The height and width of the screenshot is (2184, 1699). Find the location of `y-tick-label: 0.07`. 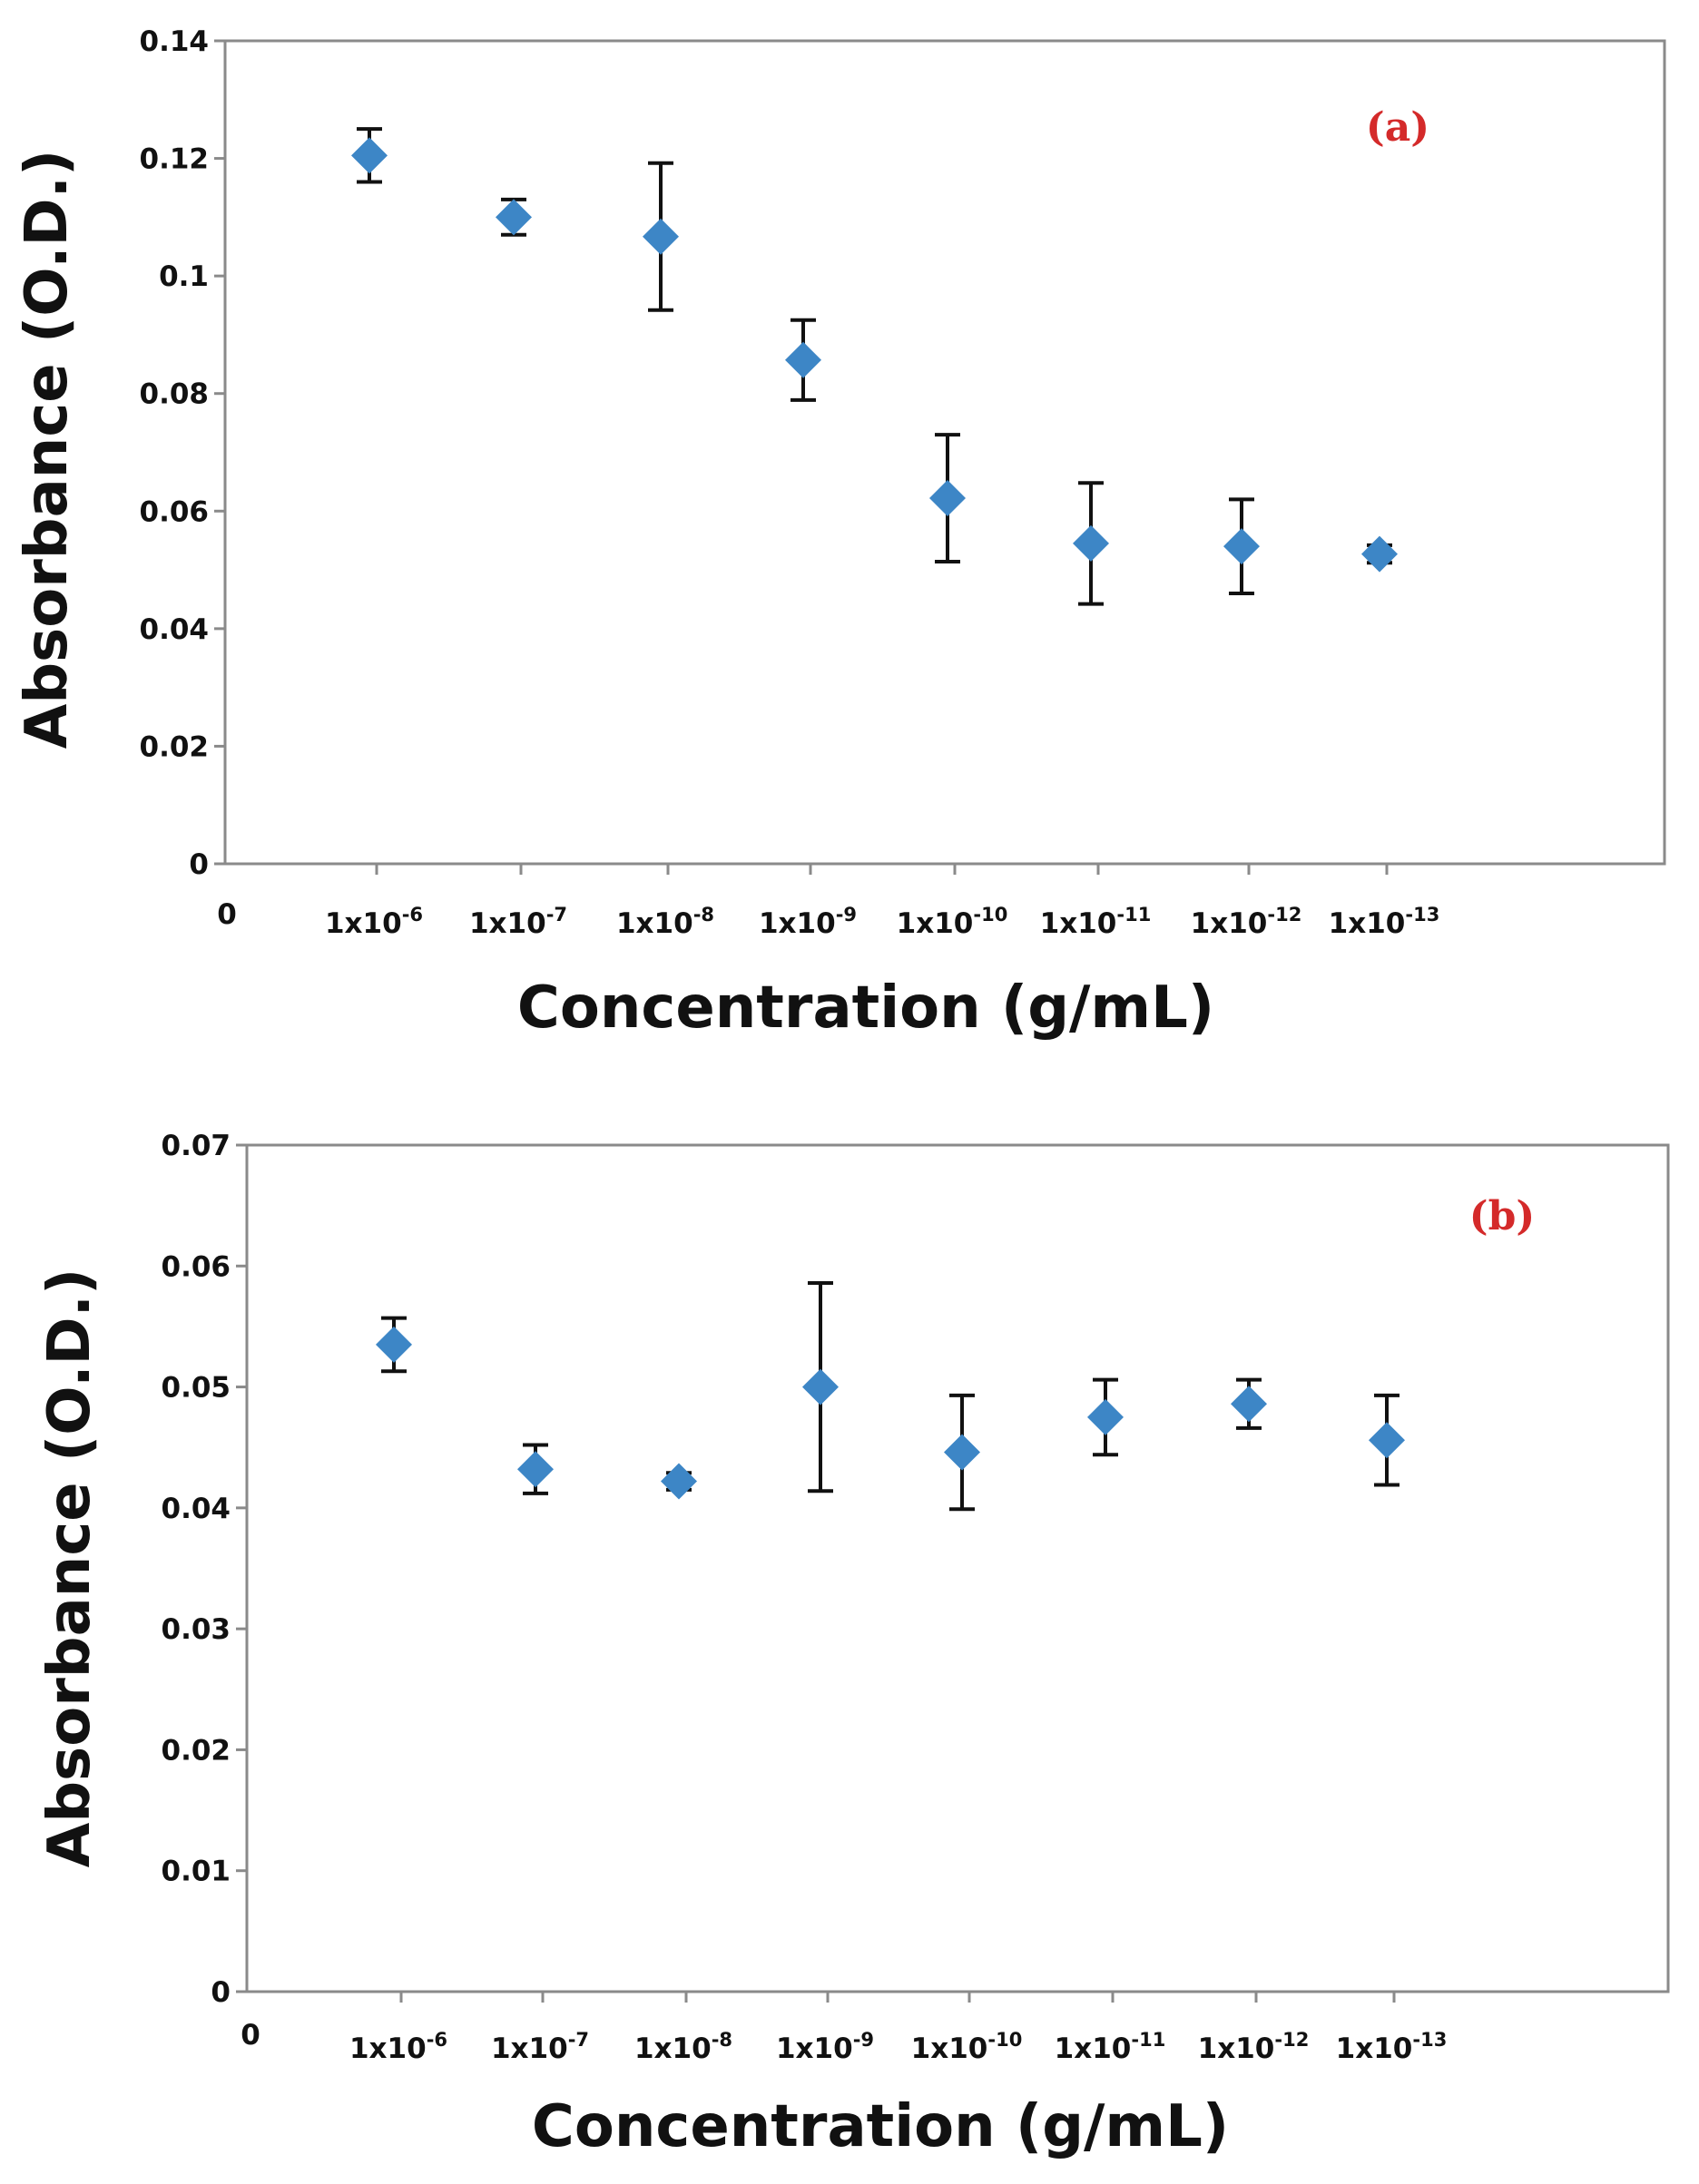

y-tick-label: 0.07 is located at coordinates (196, 1146).